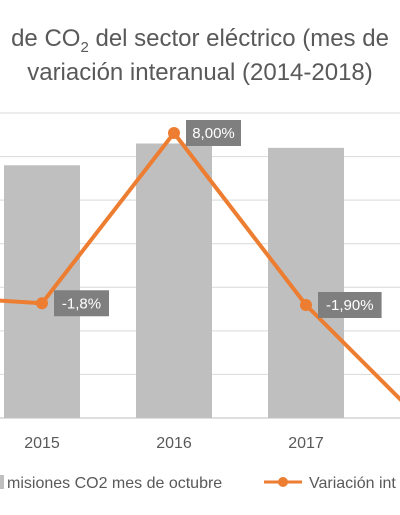  I want to click on legend-label-bars: misiones CO2 mes de octubre, so click(114, 483).